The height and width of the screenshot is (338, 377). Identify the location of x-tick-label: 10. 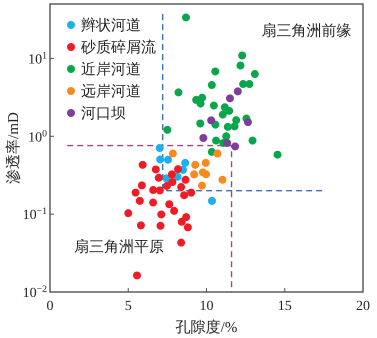
(207, 306).